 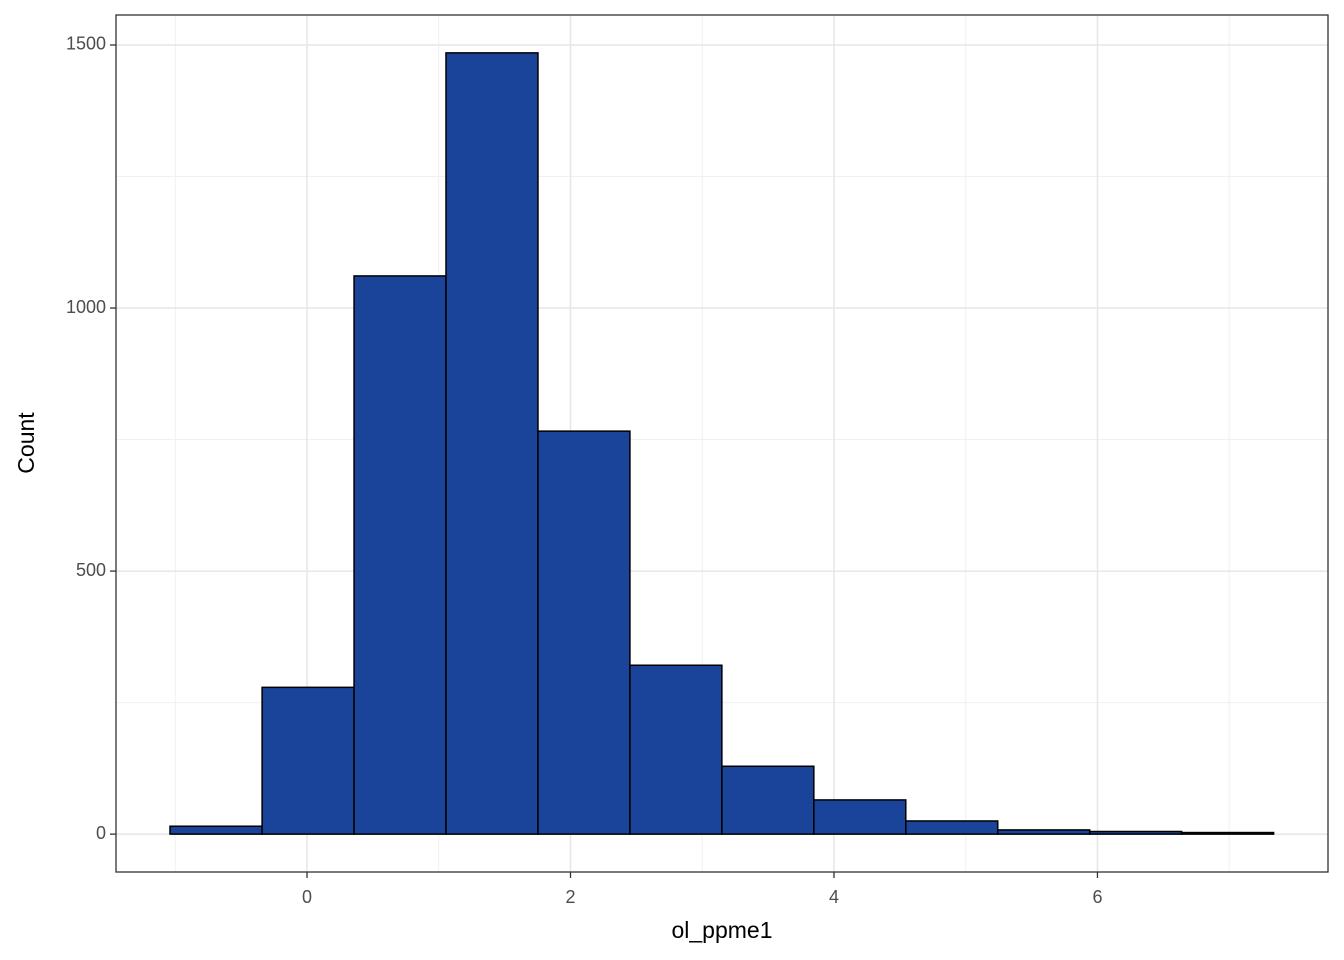 I want to click on x-tick-label: 0, so click(x=307, y=897).